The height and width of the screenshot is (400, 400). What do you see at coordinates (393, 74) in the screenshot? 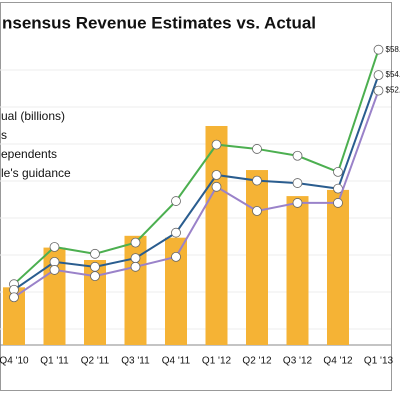
I see `data-label: $54.` at bounding box center [393, 74].